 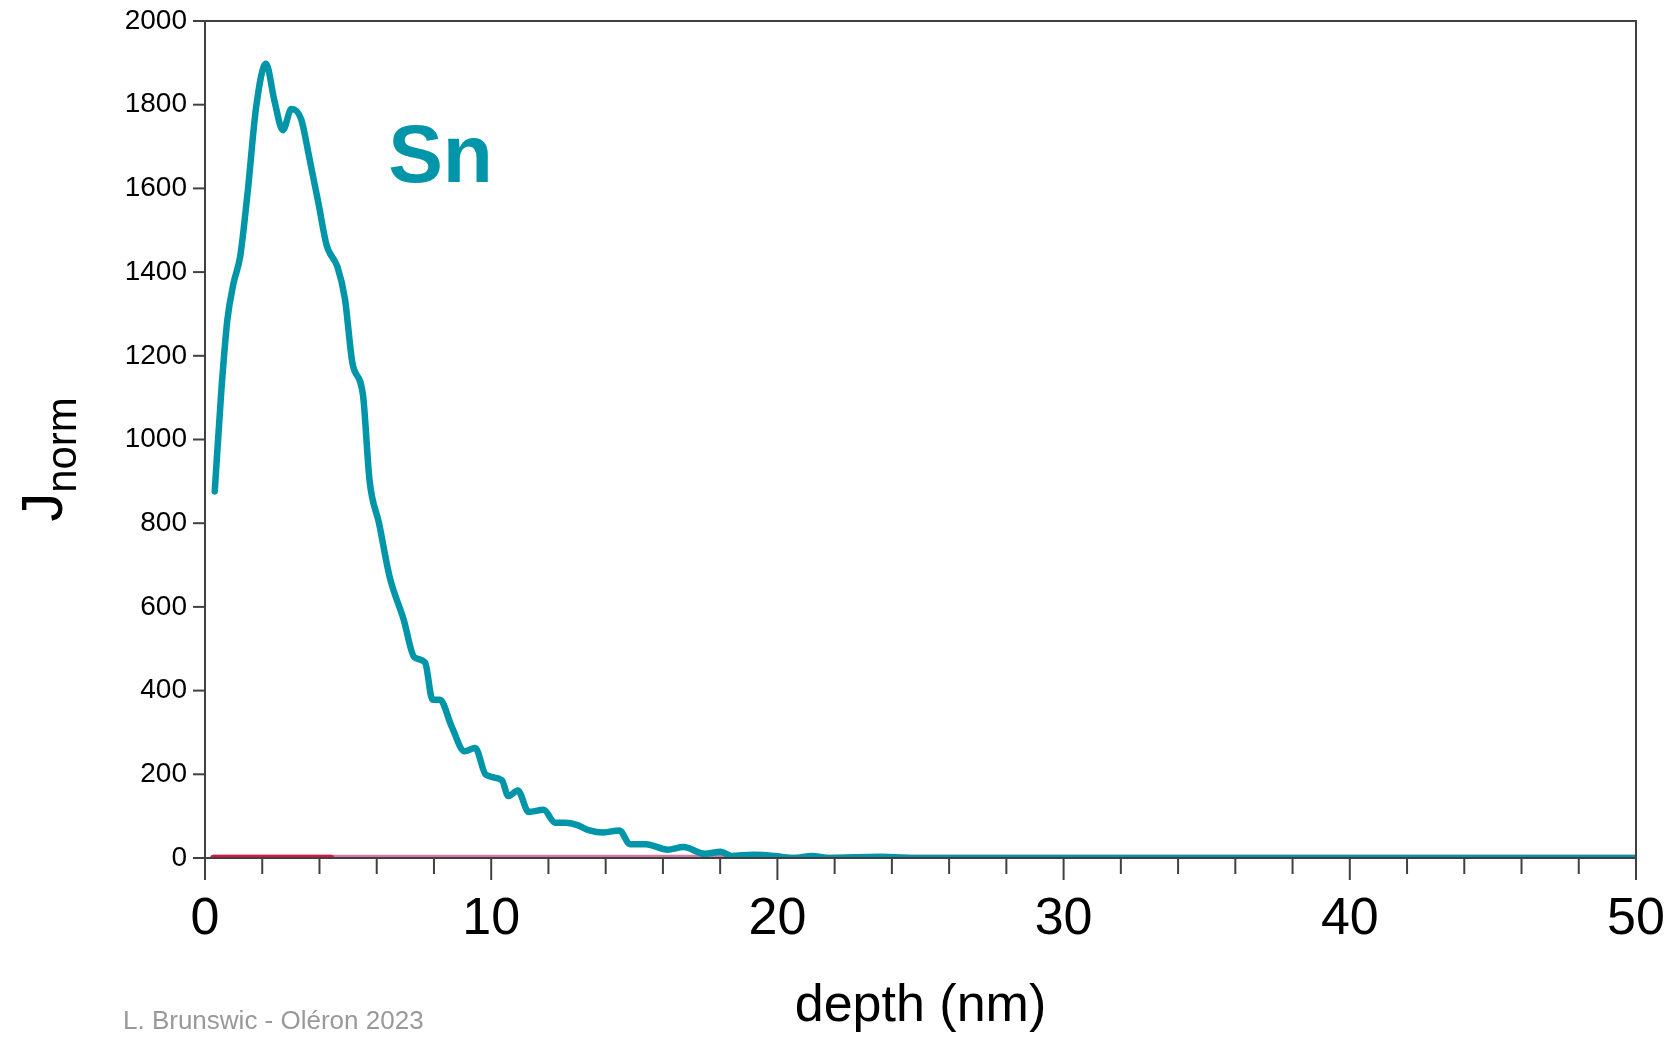 What do you see at coordinates (163, 605) in the screenshot?
I see `y-tick-label: 600` at bounding box center [163, 605].